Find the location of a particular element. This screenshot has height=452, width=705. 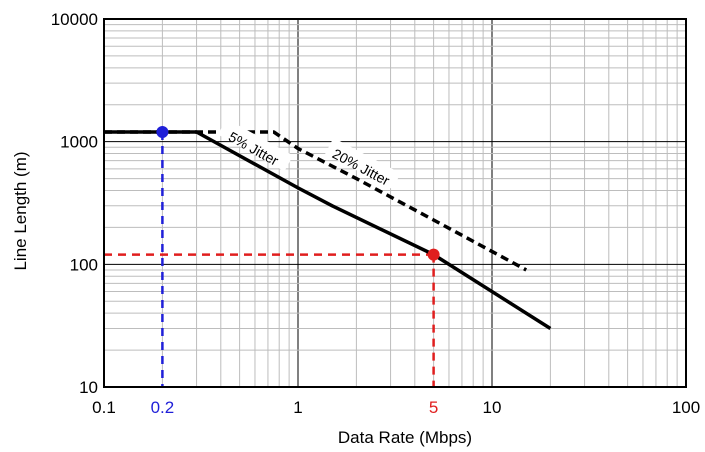

x-tick-label: 1 is located at coordinates (297, 407).